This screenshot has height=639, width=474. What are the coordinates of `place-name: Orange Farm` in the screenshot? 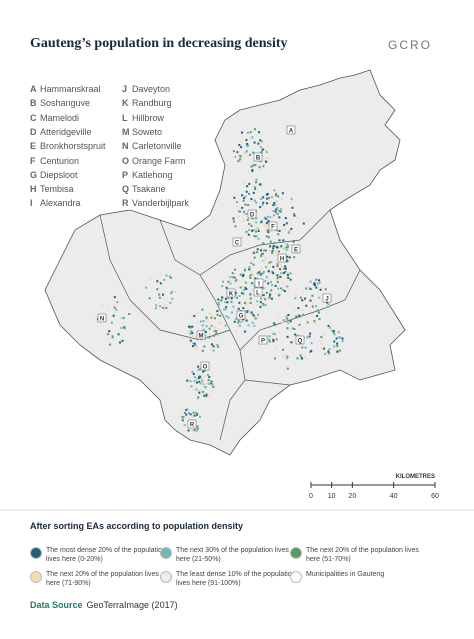 It's located at (159, 160).